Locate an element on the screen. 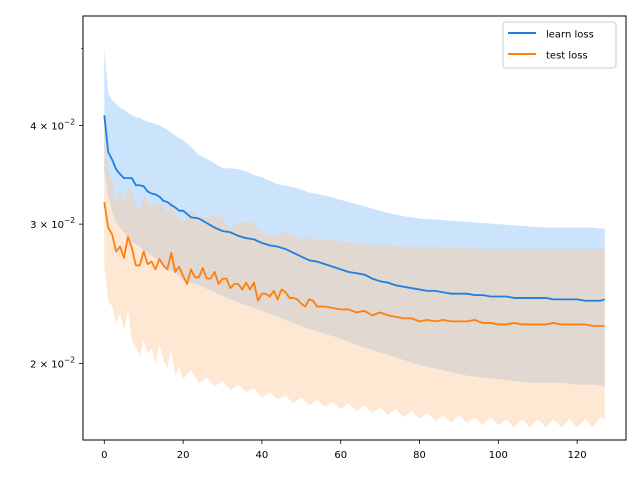  legend: learn loss test loss is located at coordinates (559, 45).